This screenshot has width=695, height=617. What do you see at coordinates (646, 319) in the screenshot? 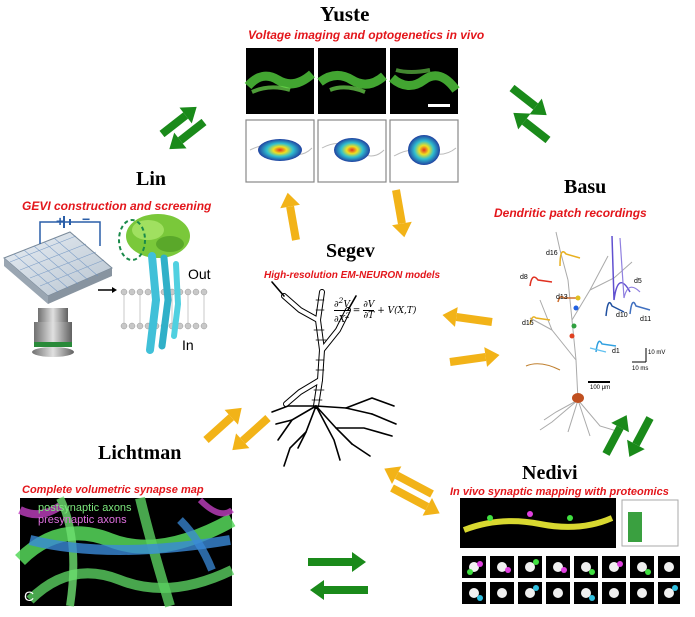
I see `basu-trace-label: d11` at bounding box center [646, 319].